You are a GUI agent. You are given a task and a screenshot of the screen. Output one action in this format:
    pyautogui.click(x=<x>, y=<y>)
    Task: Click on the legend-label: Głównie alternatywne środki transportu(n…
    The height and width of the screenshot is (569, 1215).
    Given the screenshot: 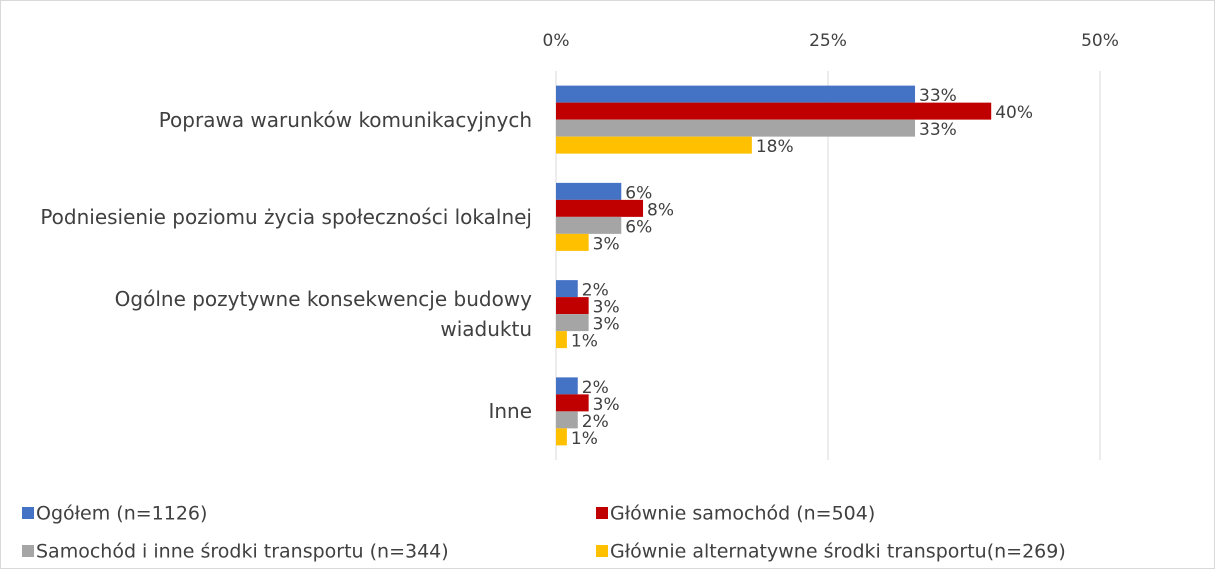 What is the action you would take?
    pyautogui.click(x=838, y=552)
    